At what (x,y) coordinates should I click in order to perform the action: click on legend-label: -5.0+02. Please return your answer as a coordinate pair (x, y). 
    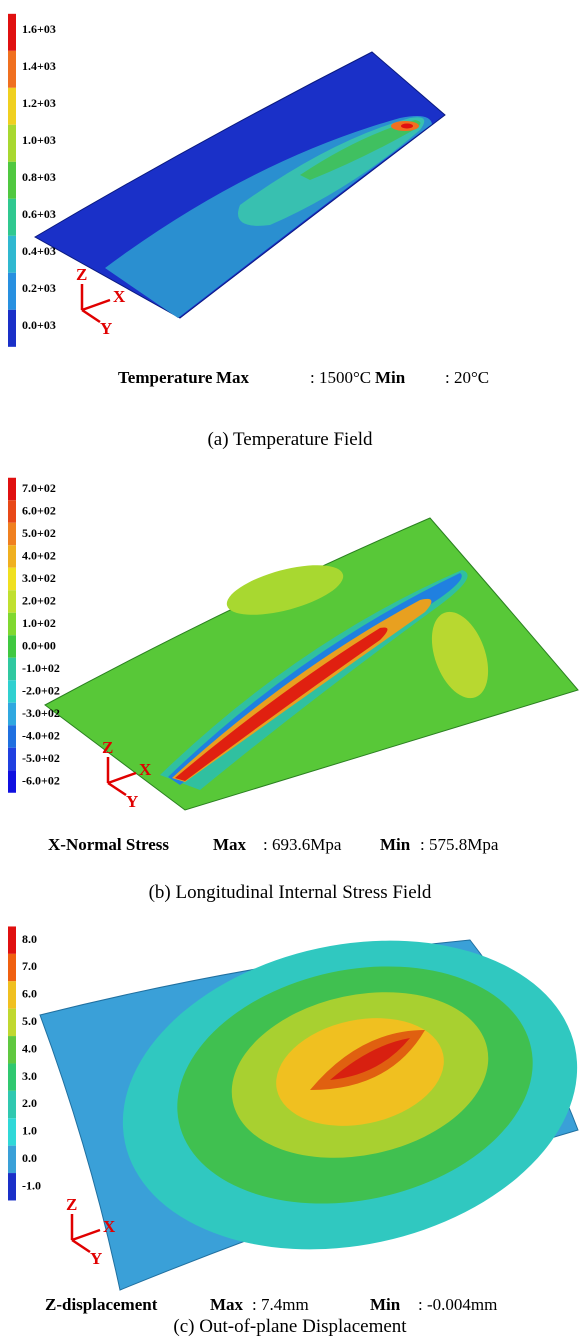
    Looking at the image, I should click on (41, 758).